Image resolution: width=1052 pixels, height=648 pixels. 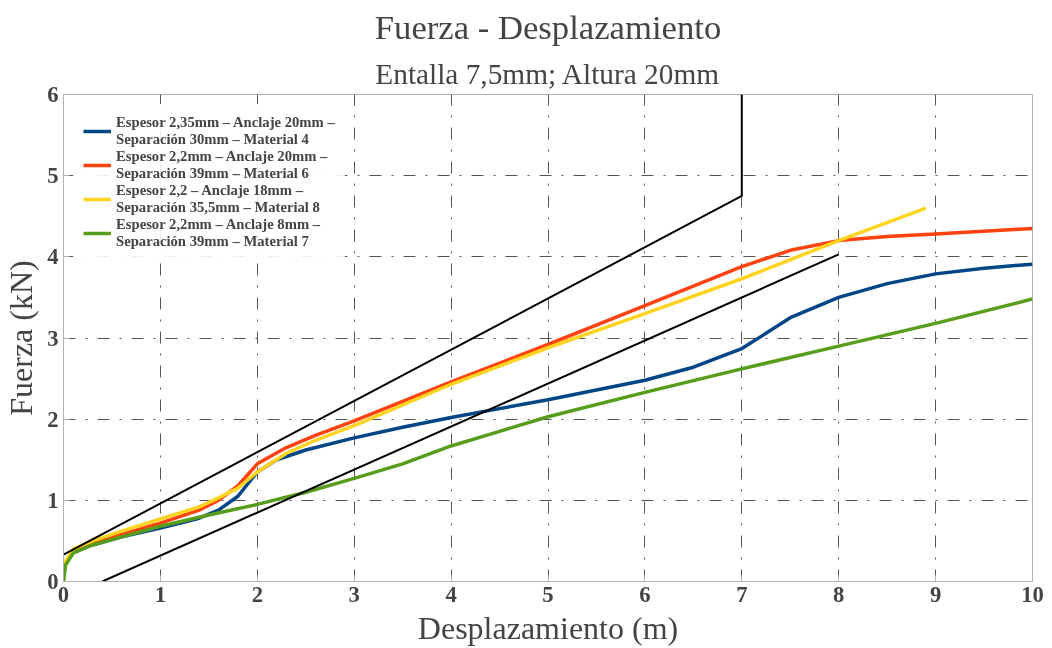 I want to click on x-tick-label: 4, so click(x=451, y=594).